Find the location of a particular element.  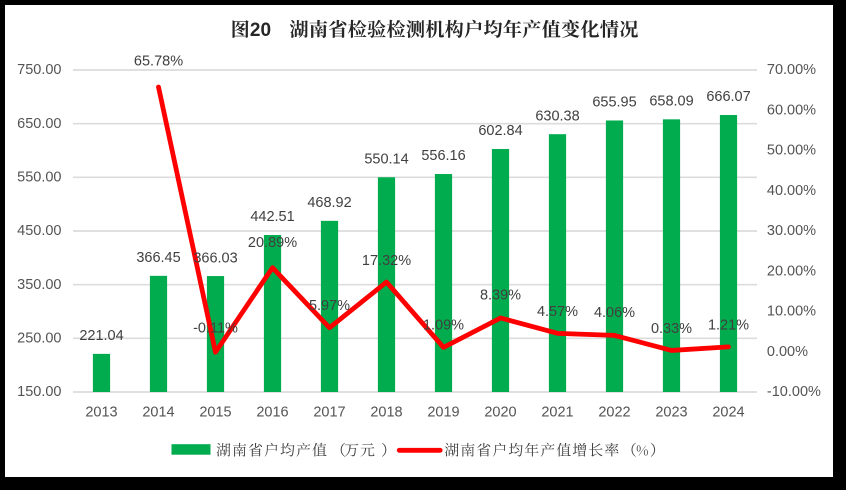

svg-text: 20 is located at coordinates (260, 30).